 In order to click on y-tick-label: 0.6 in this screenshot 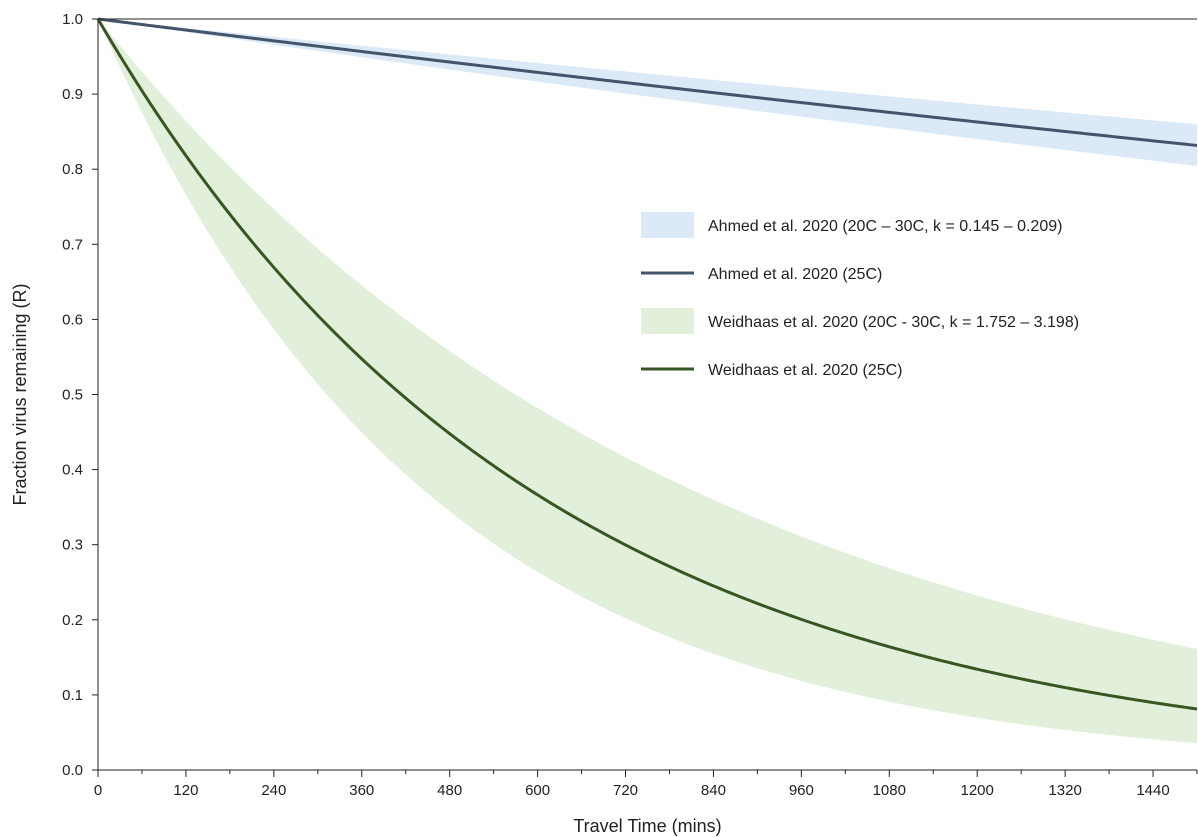, I will do `click(72, 319)`.